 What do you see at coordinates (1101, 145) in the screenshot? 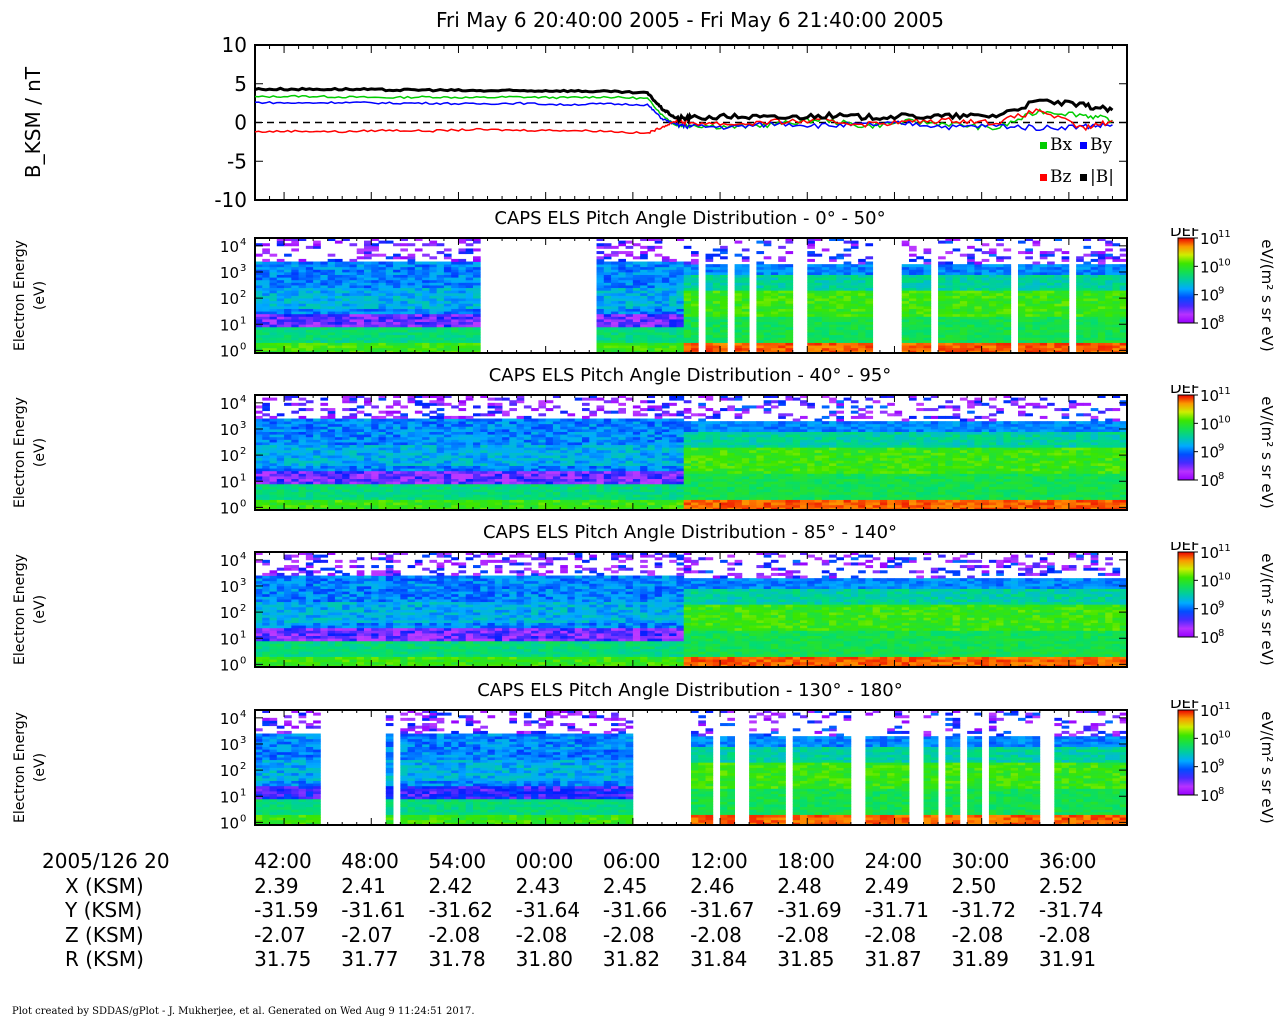
I see `legend-label: By` at bounding box center [1101, 145].